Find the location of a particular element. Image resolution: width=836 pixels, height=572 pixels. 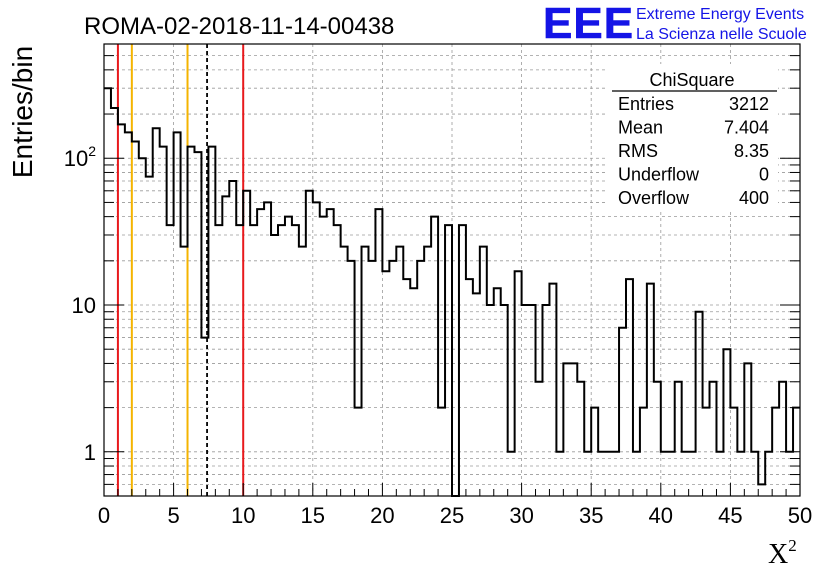

x-tick-labels: 0 5 10 15 20 25 30 35 40 45 50 is located at coordinates (455, 515).